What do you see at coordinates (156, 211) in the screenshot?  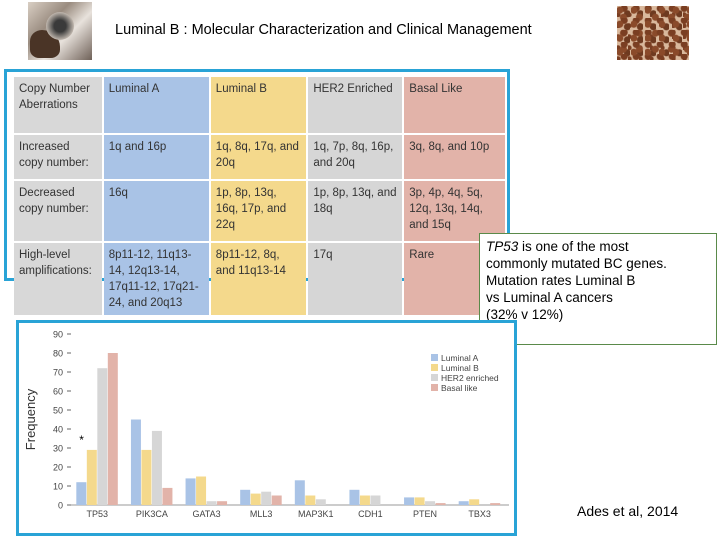 I see `table-cell: 16q` at bounding box center [156, 211].